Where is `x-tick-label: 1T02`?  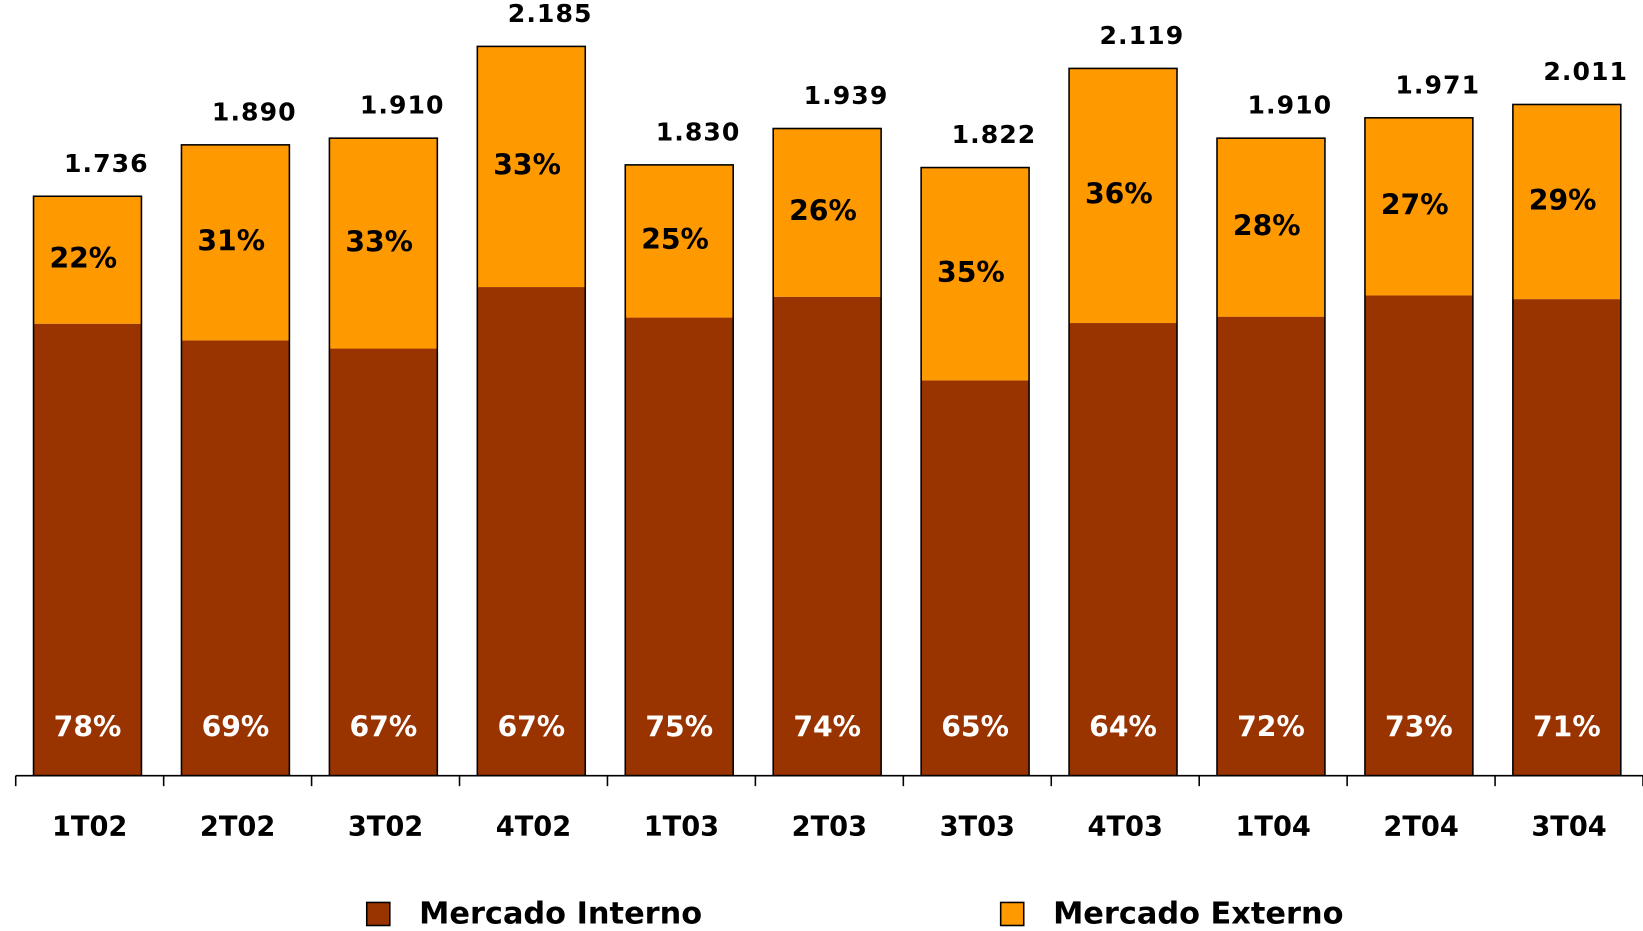
x-tick-label: 1T02 is located at coordinates (89, 827).